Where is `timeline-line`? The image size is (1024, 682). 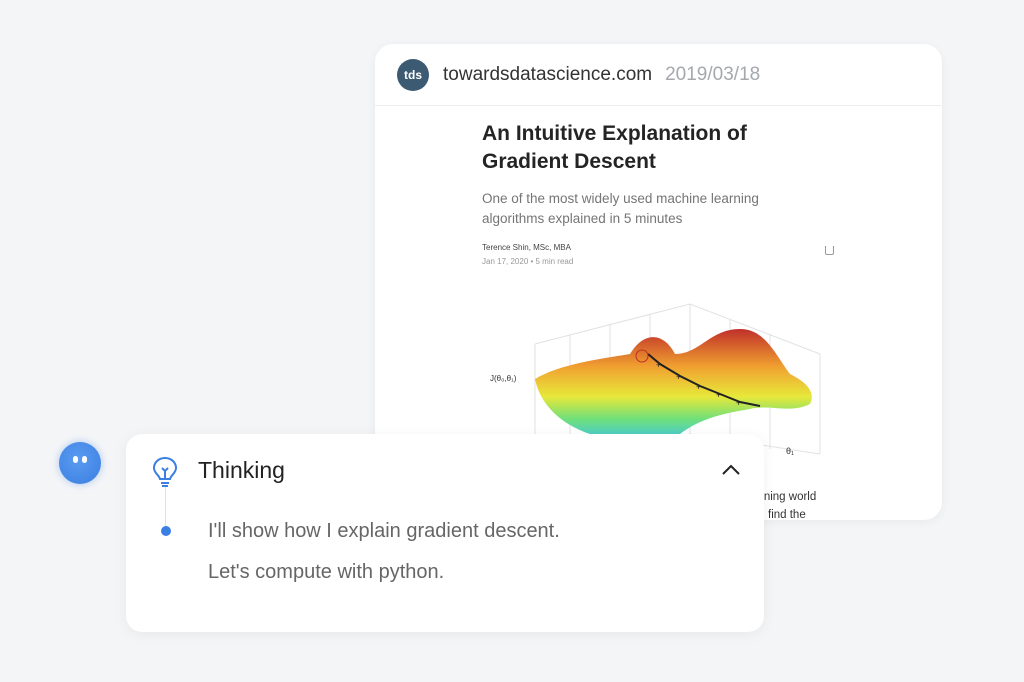 timeline-line is located at coordinates (165, 507).